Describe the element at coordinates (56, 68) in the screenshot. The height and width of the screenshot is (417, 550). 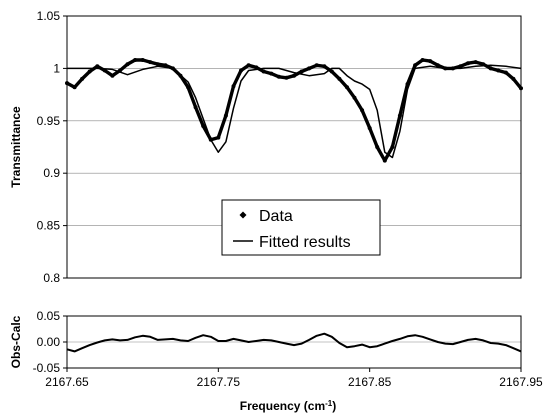
I see `transmittance-y-tick-label: 1` at that location.